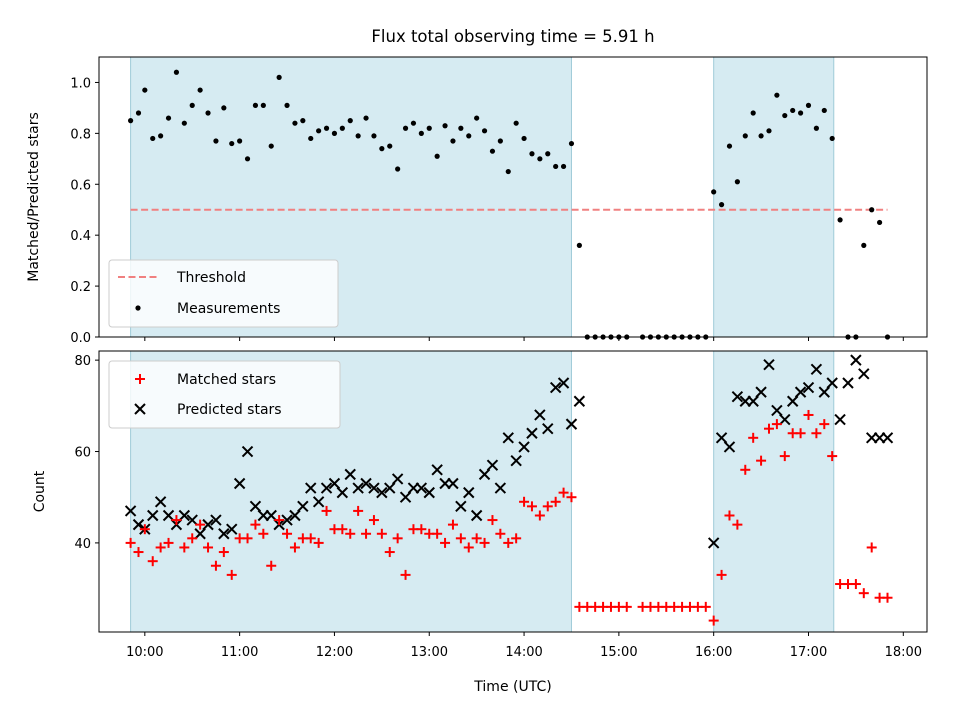 The image size is (960, 720). Describe the element at coordinates (80, 83) in the screenshot. I see `top-y-tick-label: 1.0` at that location.